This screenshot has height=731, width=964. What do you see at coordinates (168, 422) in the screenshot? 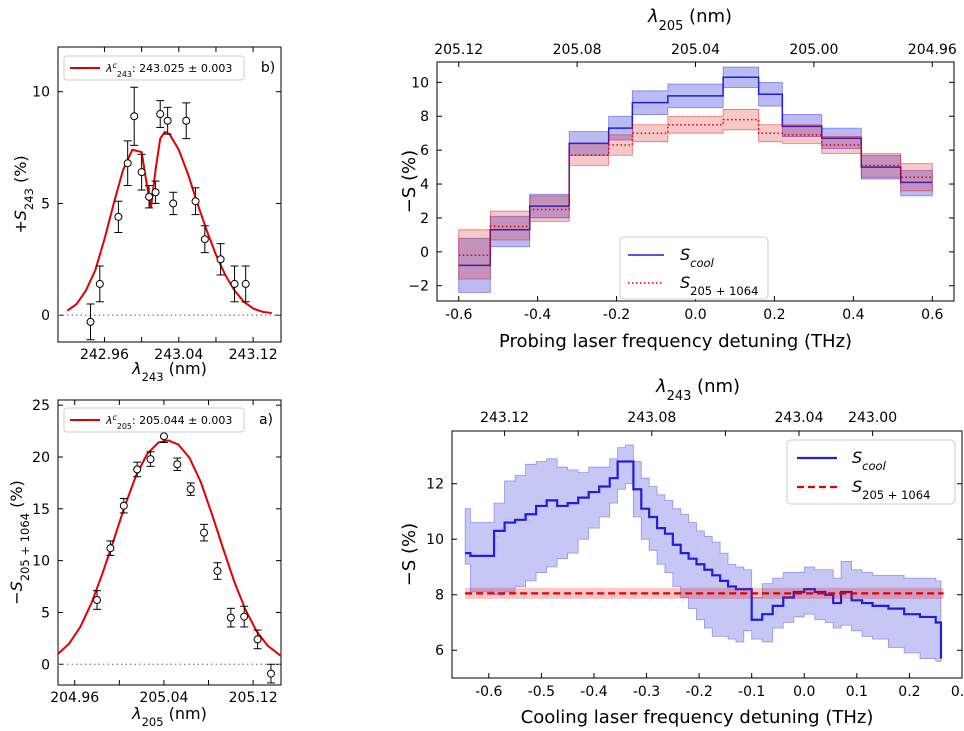
I see `legend-label: λc205: 205.044 ± 0.003` at bounding box center [168, 422].